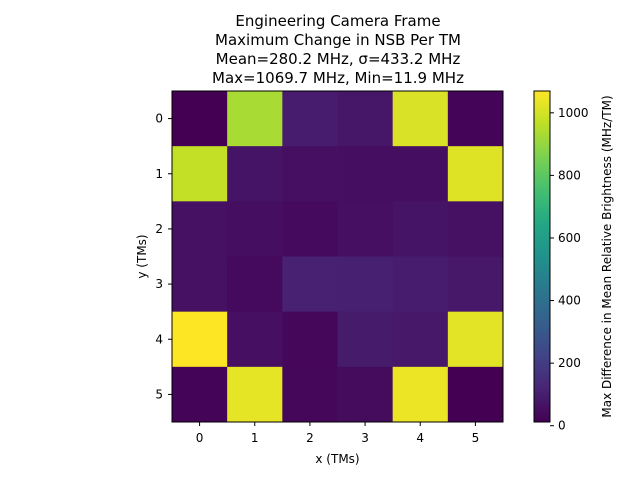  I want to click on x-tick-label: 5, so click(476, 438).